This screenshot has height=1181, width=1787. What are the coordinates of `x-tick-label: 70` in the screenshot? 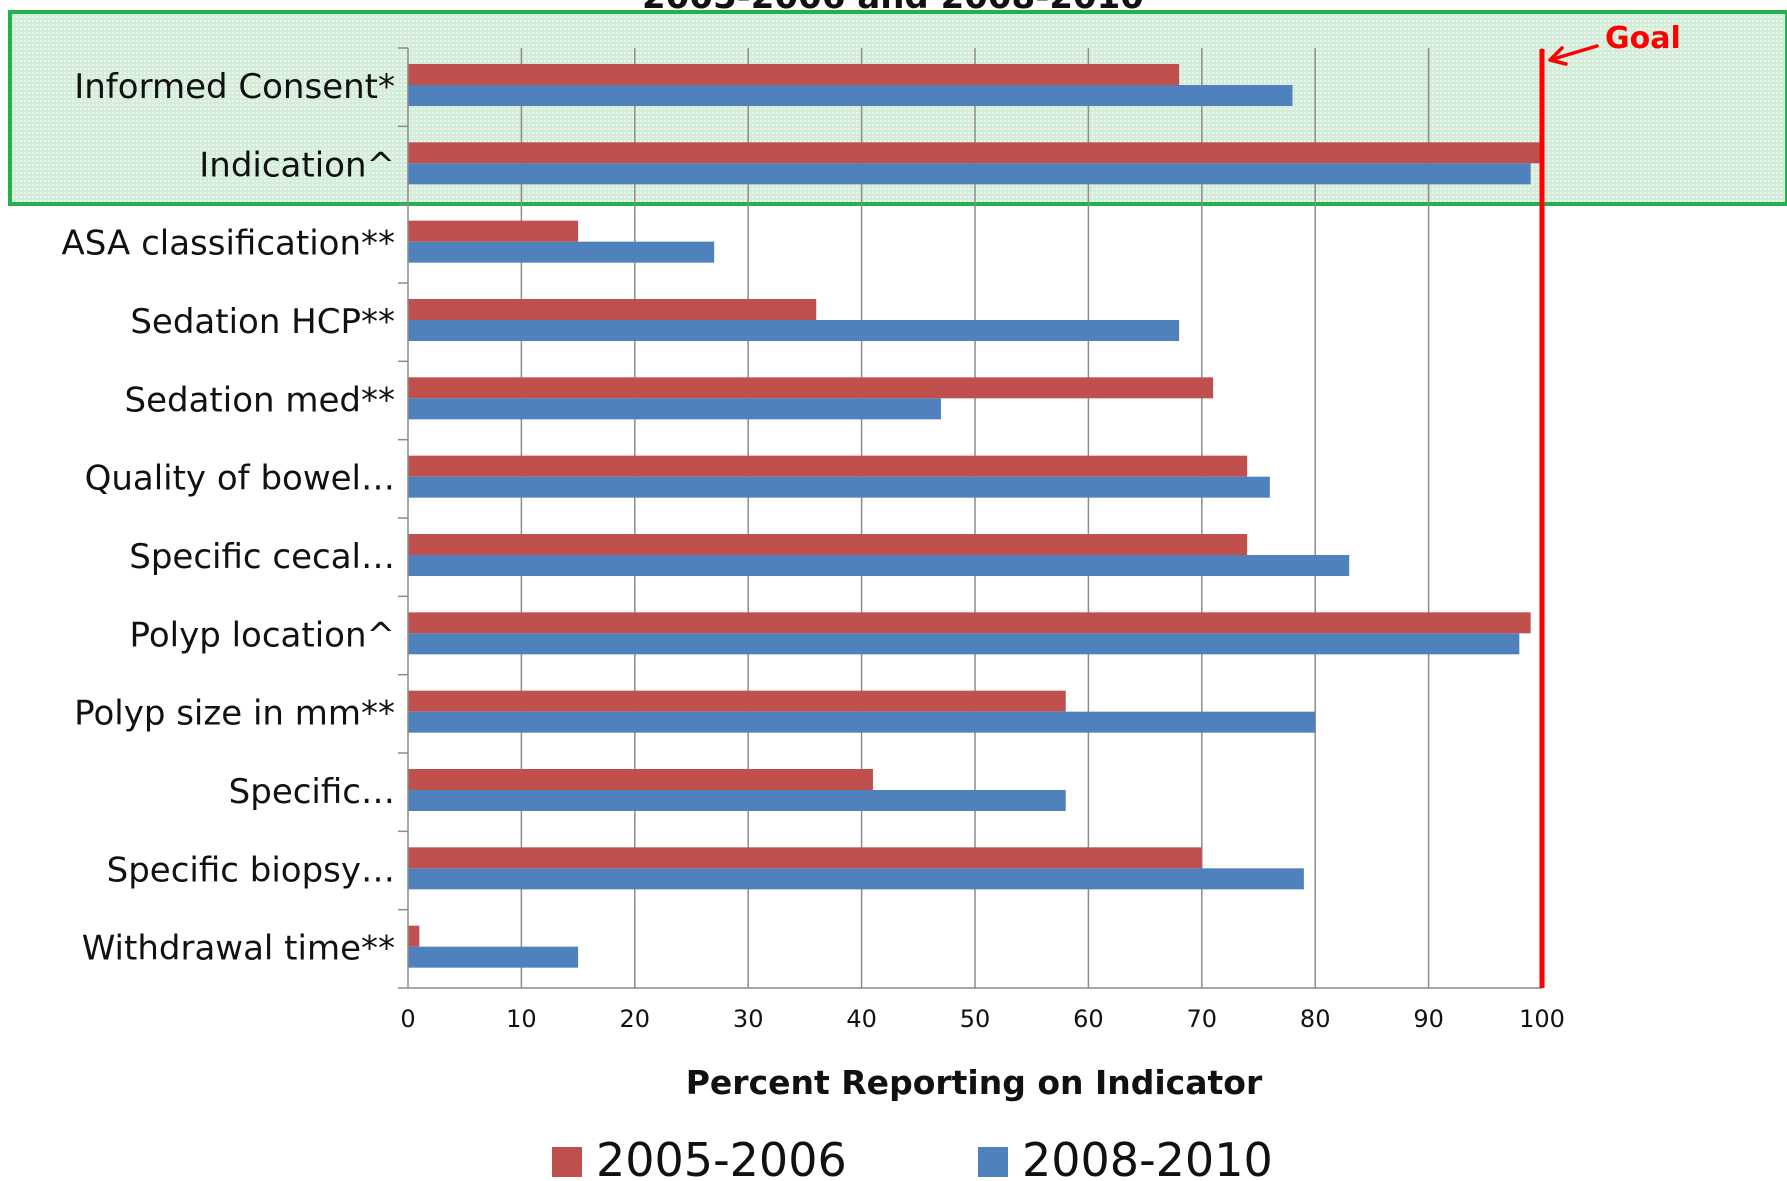 It's located at (1202, 1019).